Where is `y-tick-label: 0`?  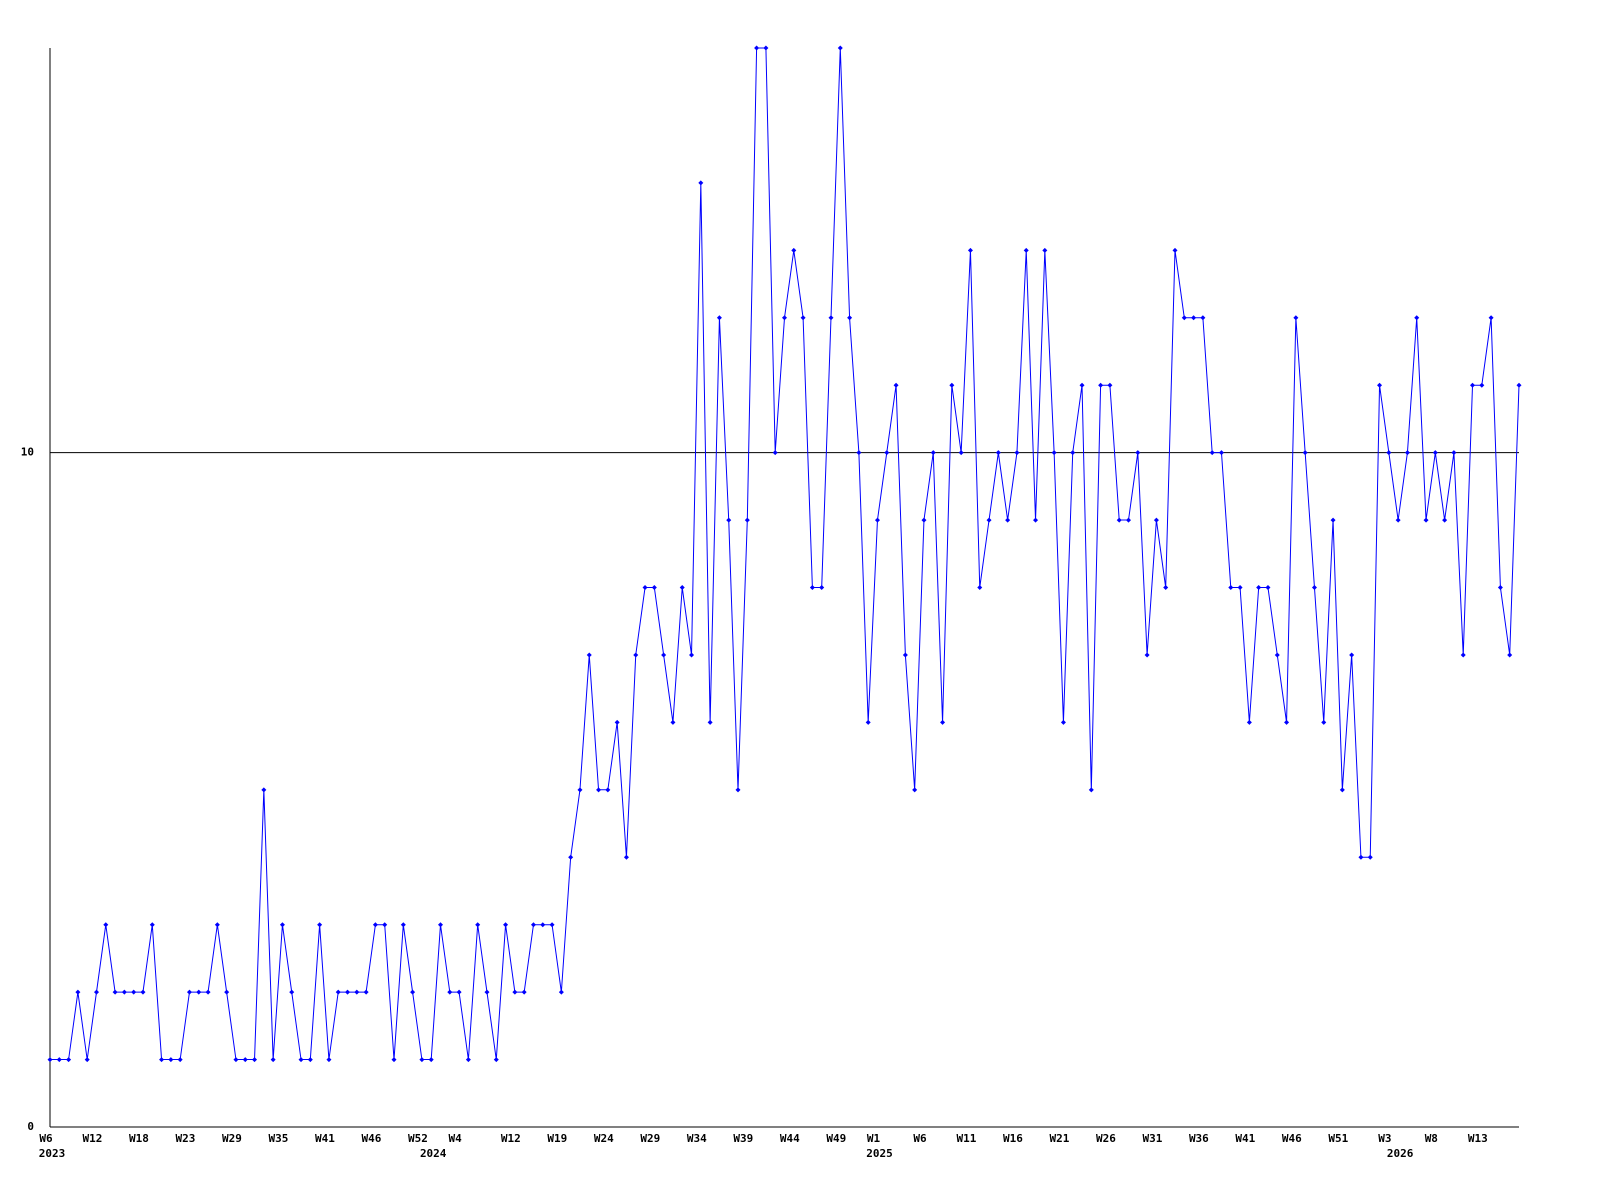
y-tick-label: 0 is located at coordinates (30, 1126).